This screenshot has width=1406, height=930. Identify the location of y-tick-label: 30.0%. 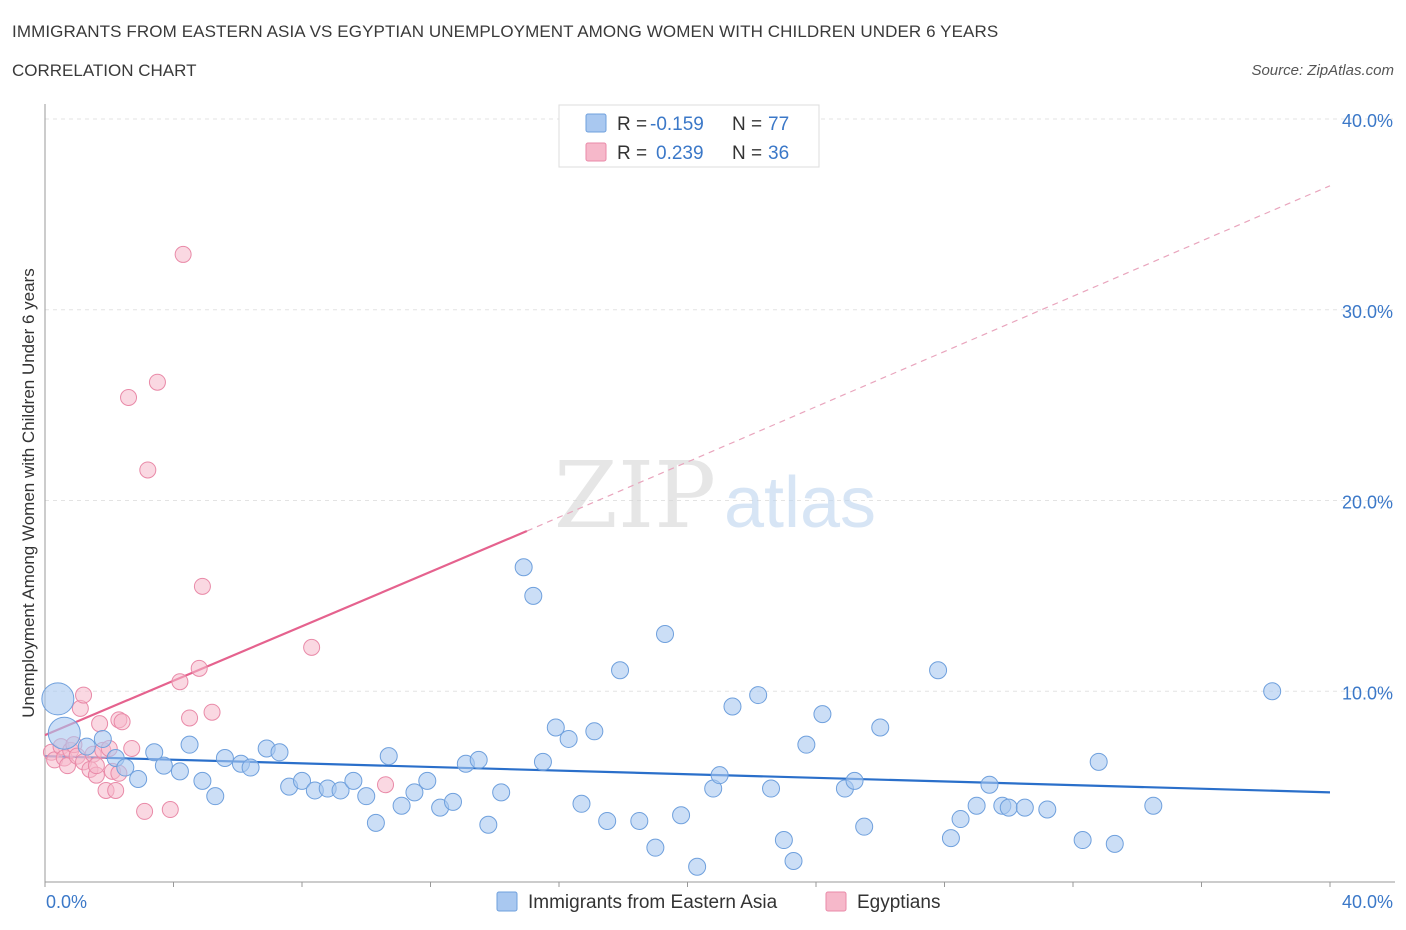
(1367, 312).